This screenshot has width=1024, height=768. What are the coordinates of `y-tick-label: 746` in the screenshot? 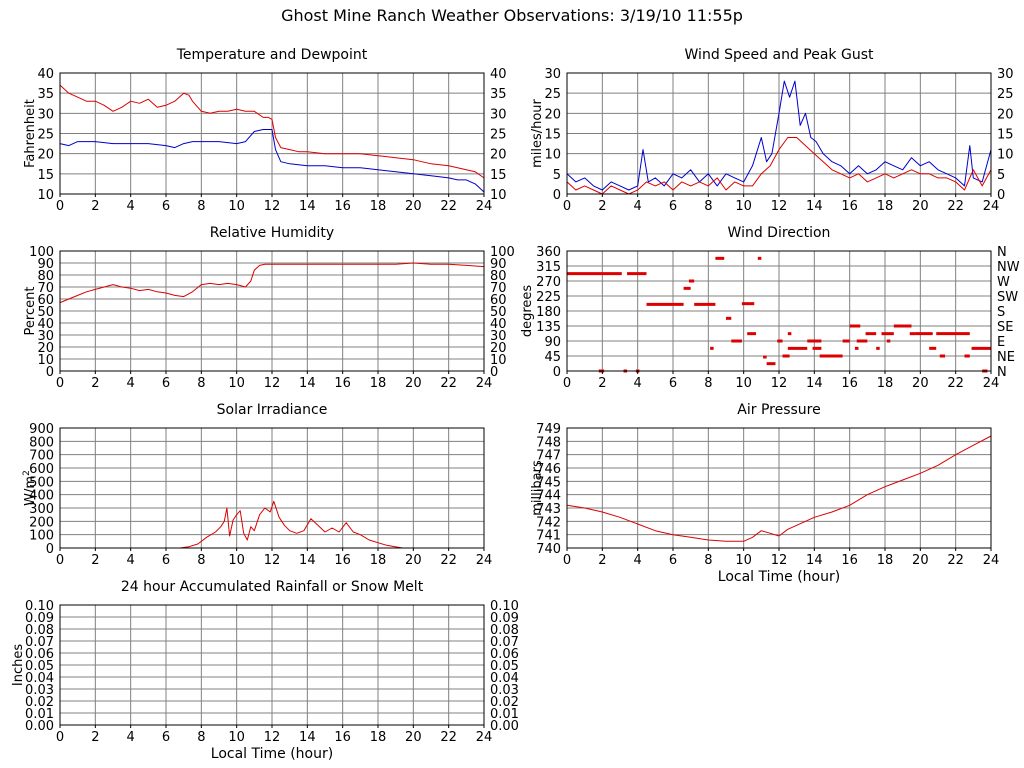 It's located at (548, 469).